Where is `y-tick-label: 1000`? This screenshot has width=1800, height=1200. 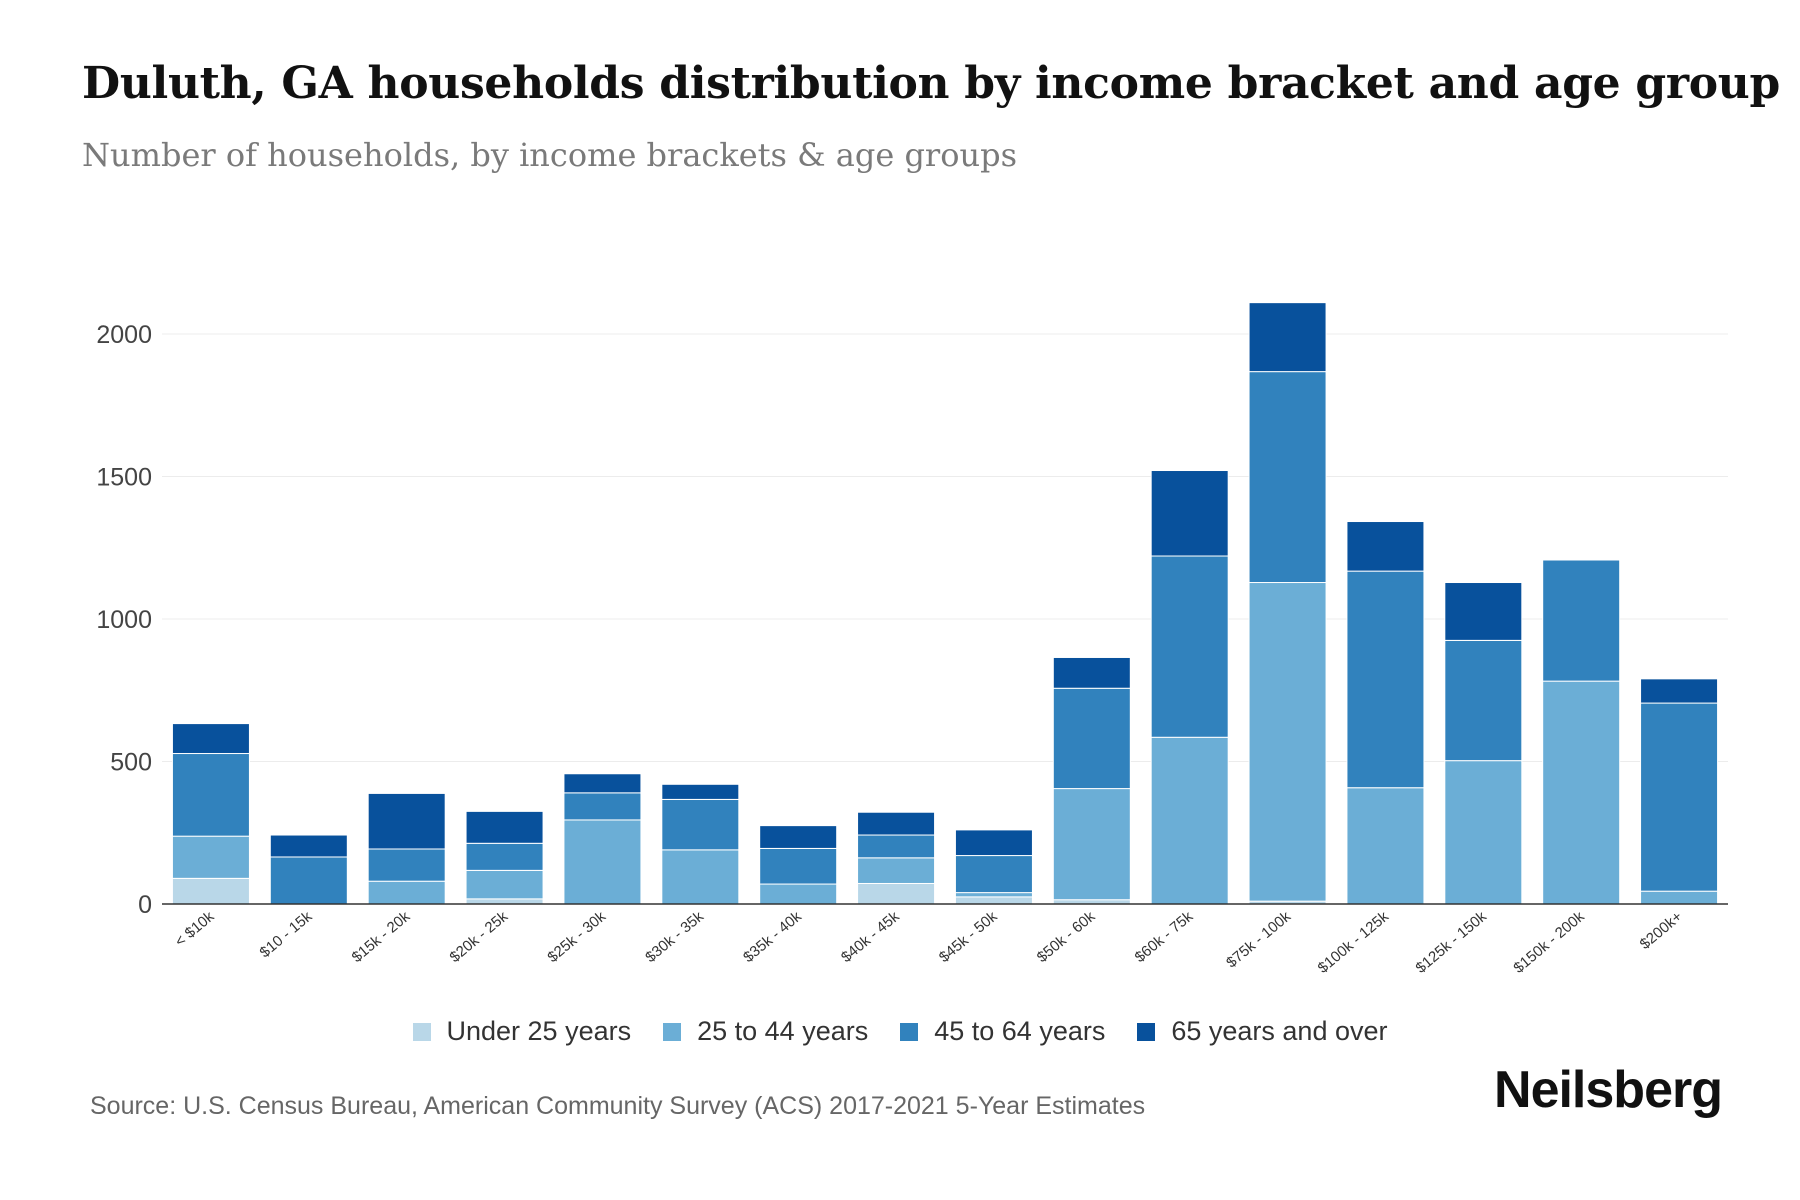
y-tick-label: 1000 is located at coordinates (124, 620).